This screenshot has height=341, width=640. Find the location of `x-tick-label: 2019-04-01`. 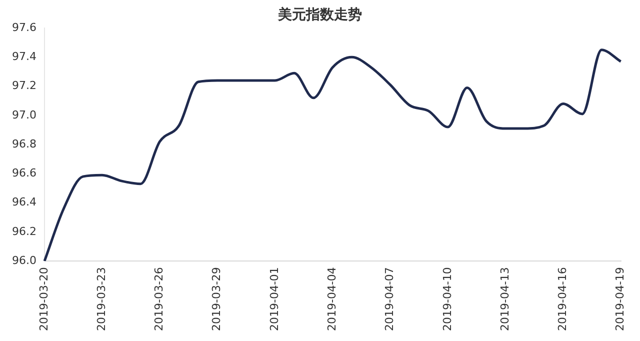

x-tick-label: 2019-04-01 is located at coordinates (274, 299).